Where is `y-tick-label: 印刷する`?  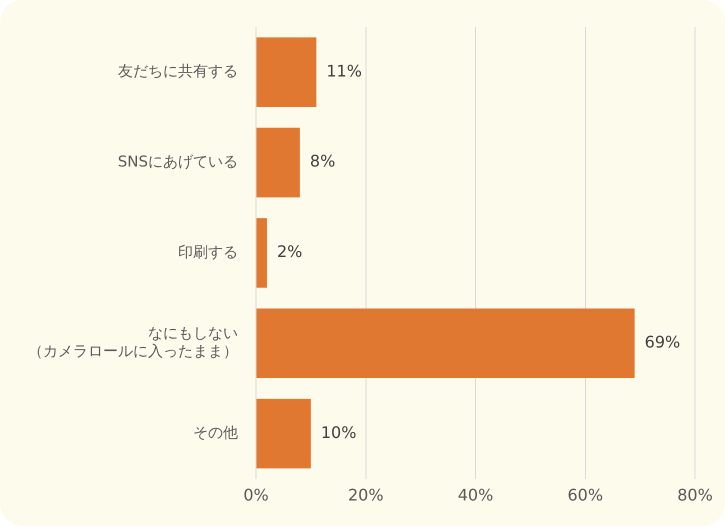 y-tick-label: 印刷する is located at coordinates (208, 251).